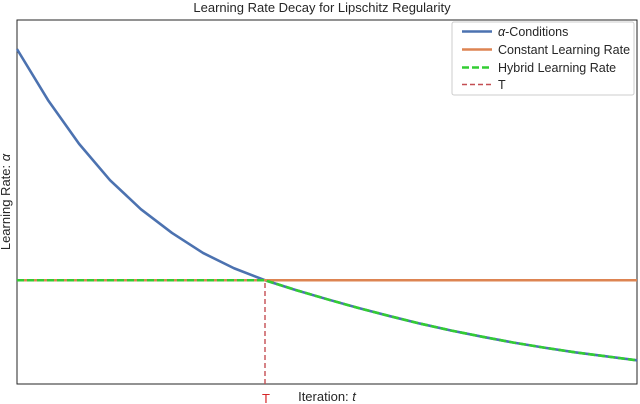  I want to click on legend-label-alpha-symbol: α, so click(502, 32).